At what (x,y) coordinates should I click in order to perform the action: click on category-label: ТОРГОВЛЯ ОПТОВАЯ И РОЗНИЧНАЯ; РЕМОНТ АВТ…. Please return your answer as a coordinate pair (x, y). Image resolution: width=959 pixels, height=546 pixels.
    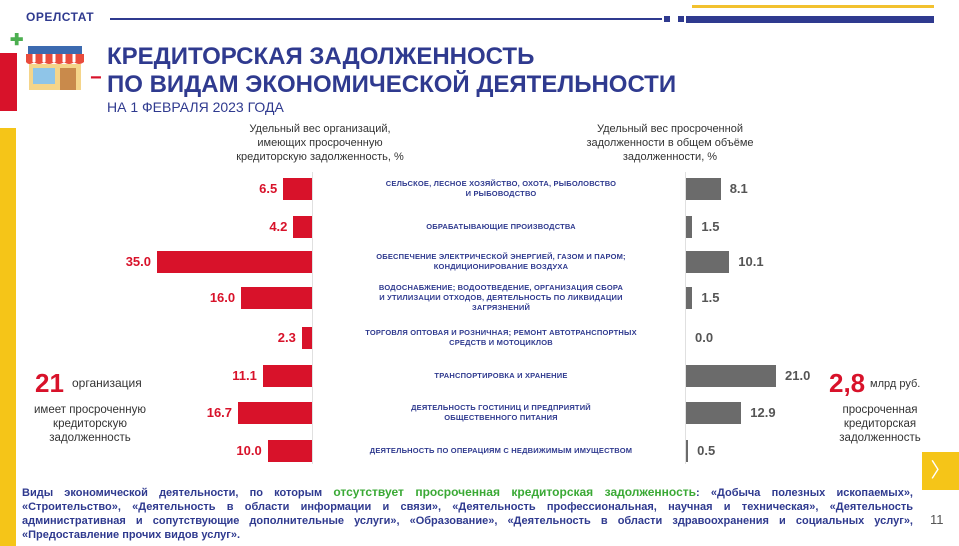
    Looking at the image, I should click on (501, 338).